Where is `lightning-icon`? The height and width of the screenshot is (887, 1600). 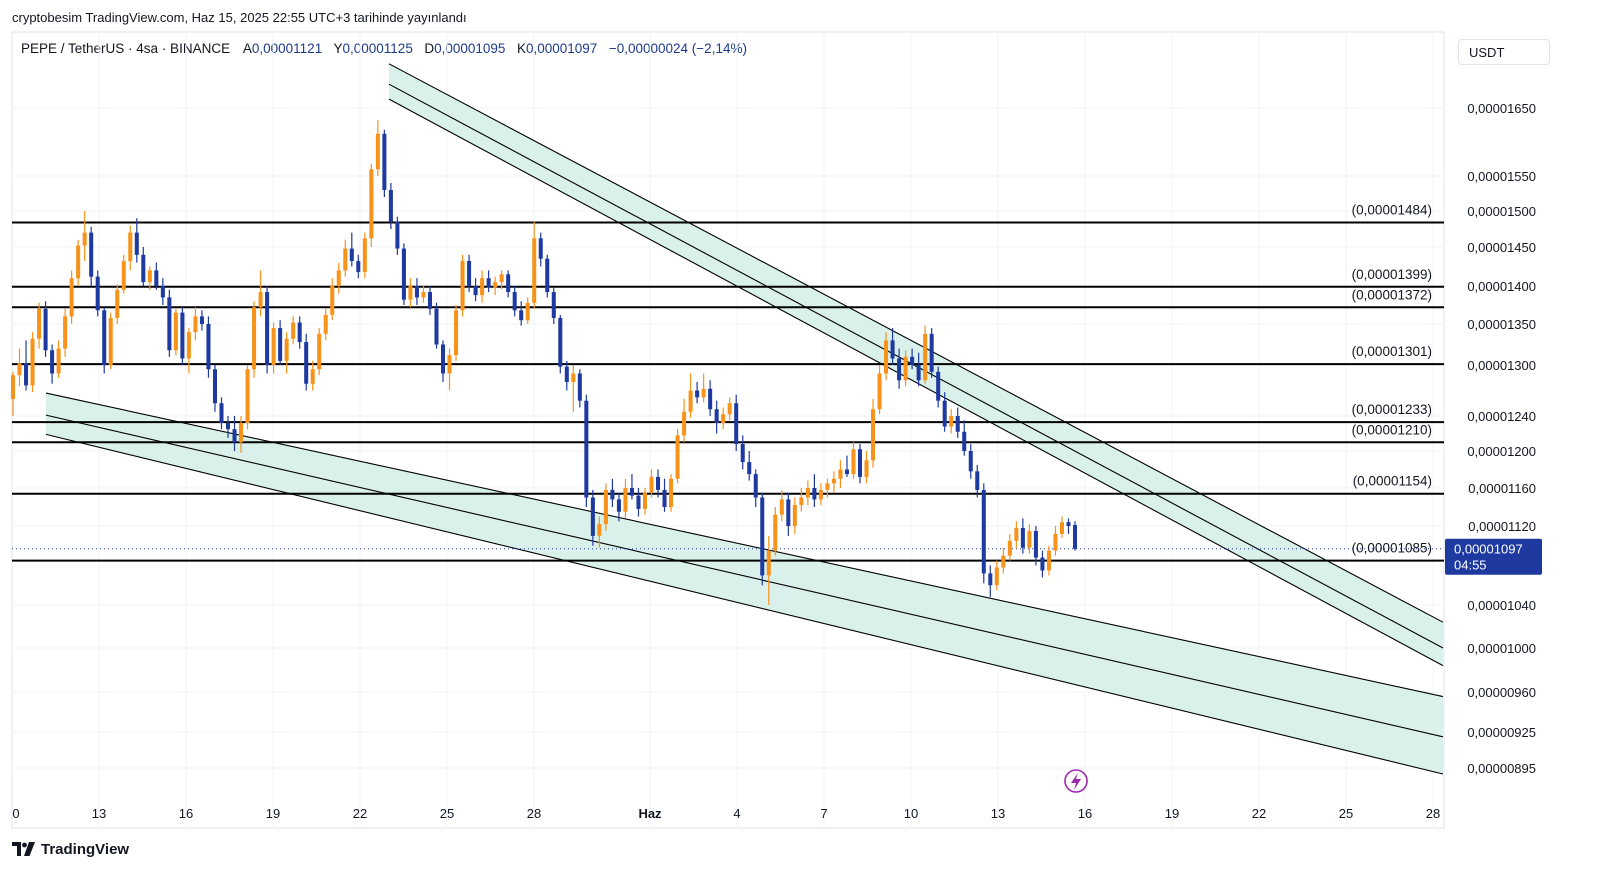 lightning-icon is located at coordinates (1076, 781).